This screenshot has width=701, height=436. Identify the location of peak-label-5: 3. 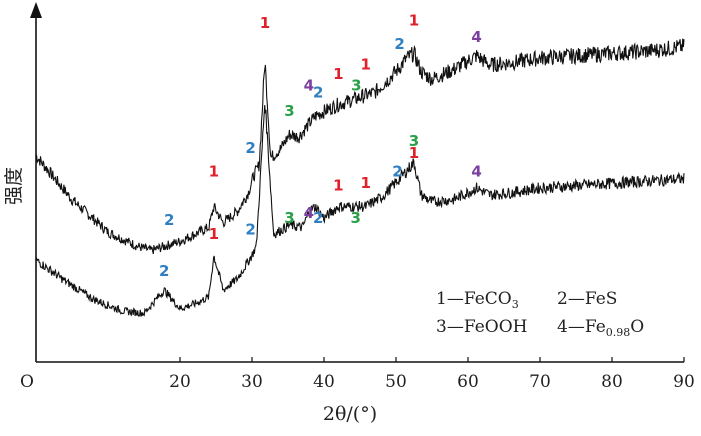
(356, 86).